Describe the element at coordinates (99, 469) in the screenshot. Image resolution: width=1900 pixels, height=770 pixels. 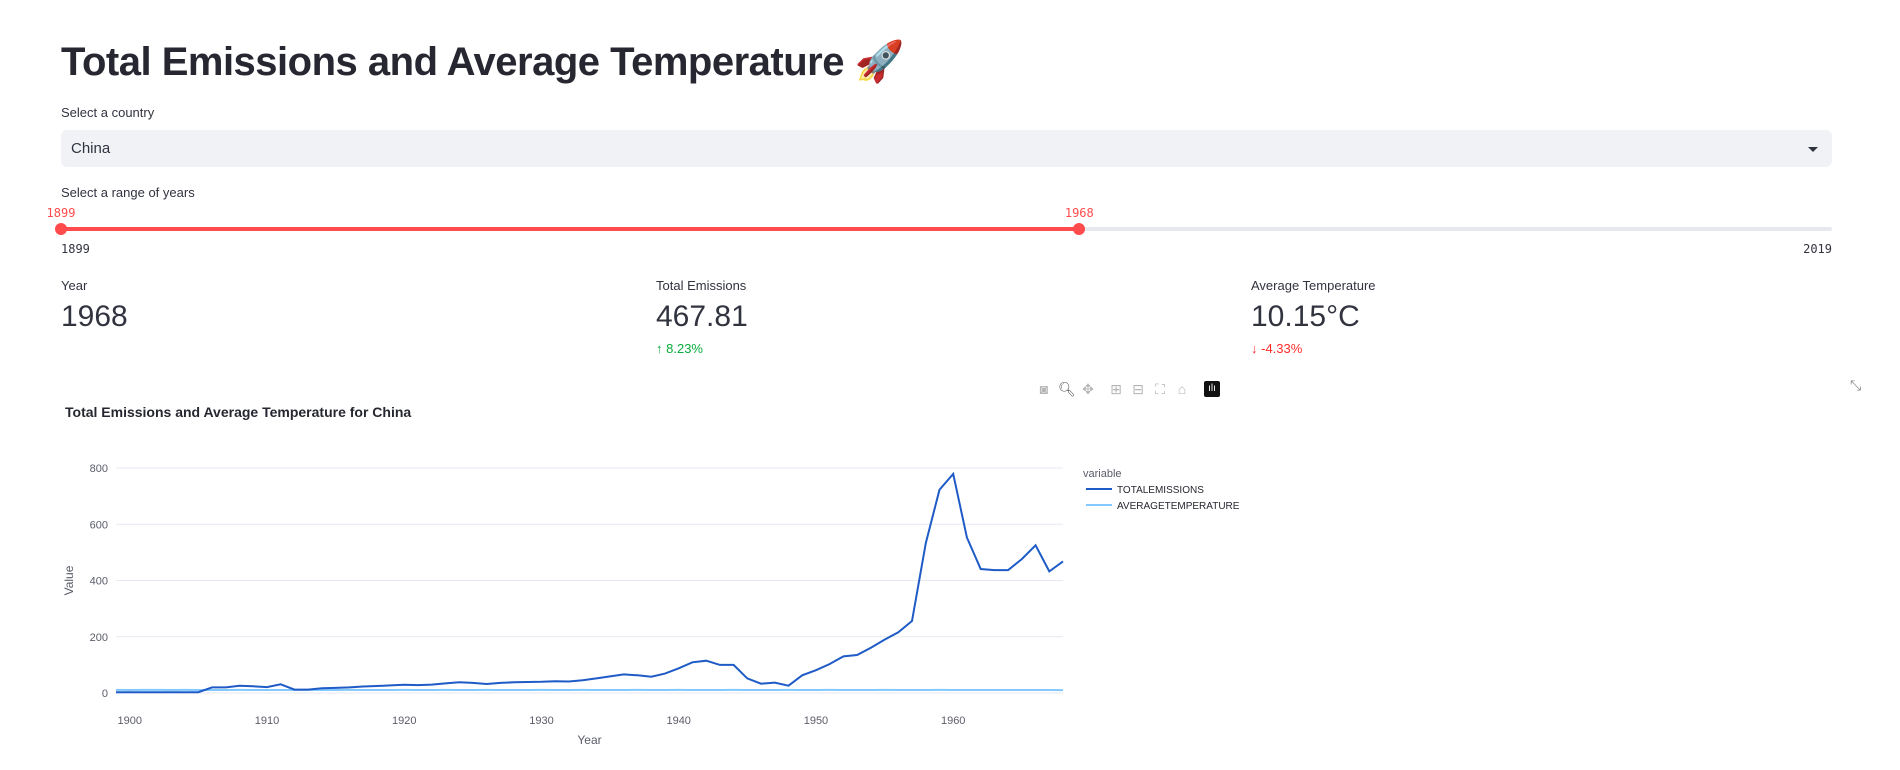
I see `y-tick-label: 800` at that location.